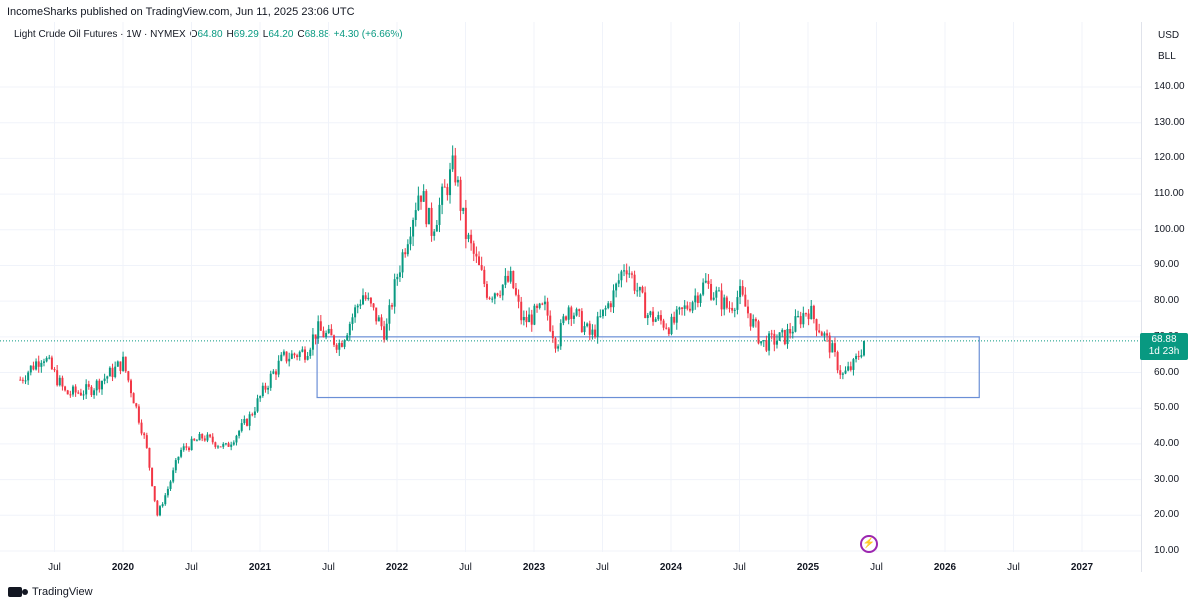 This screenshot has height=607, width=1200. What do you see at coordinates (1169, 35) in the screenshot?
I see `currency-unit: USD` at bounding box center [1169, 35].